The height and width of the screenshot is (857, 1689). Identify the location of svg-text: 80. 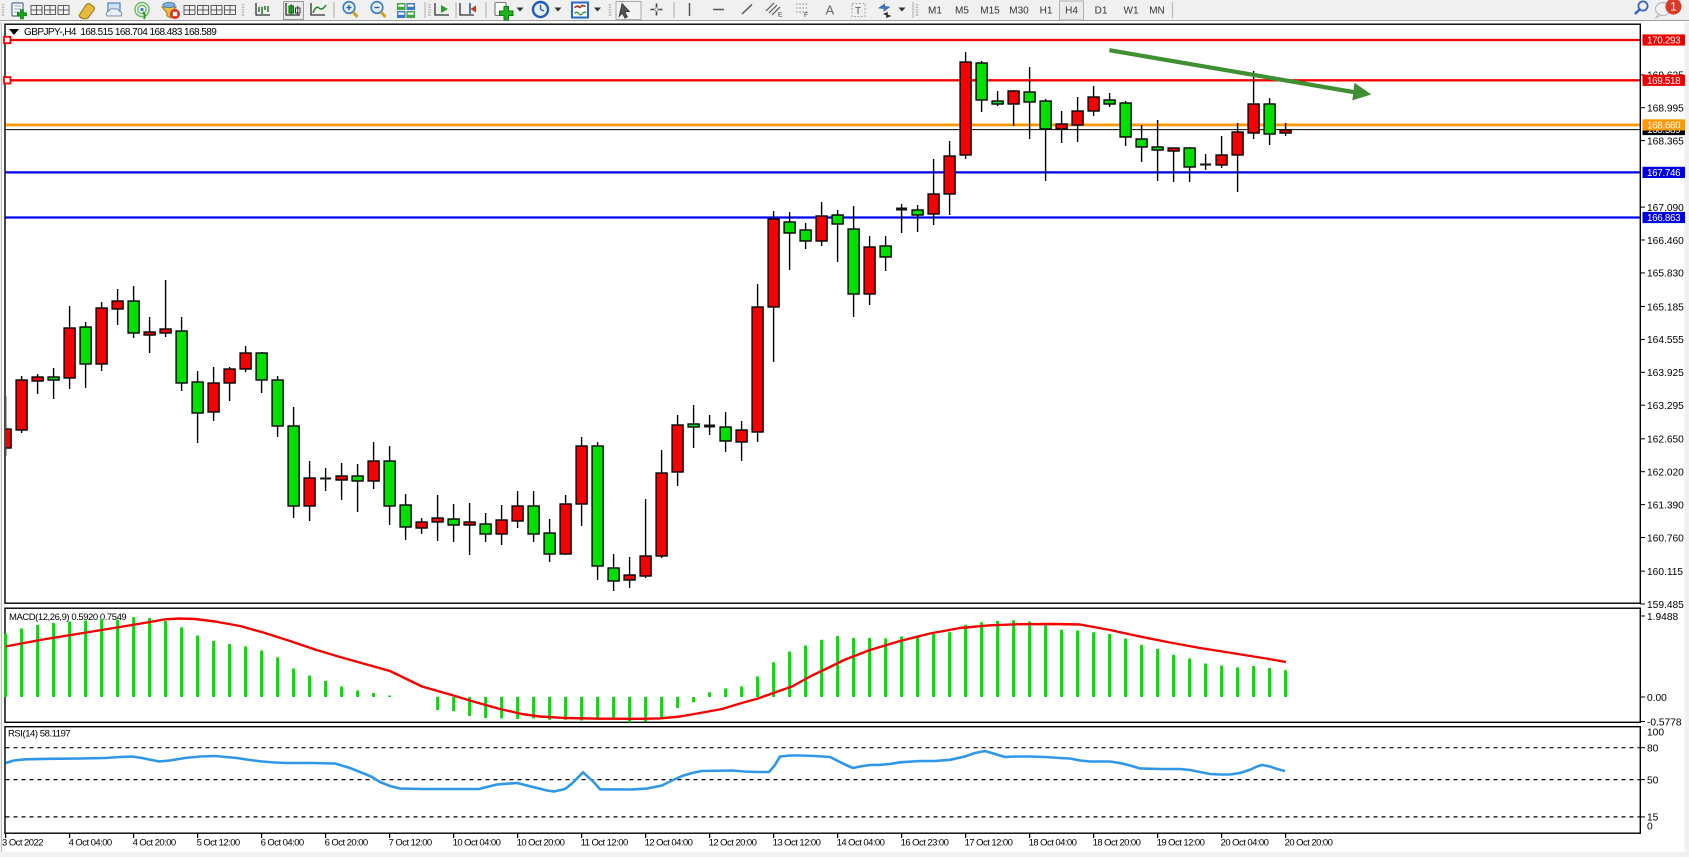
(1653, 749).